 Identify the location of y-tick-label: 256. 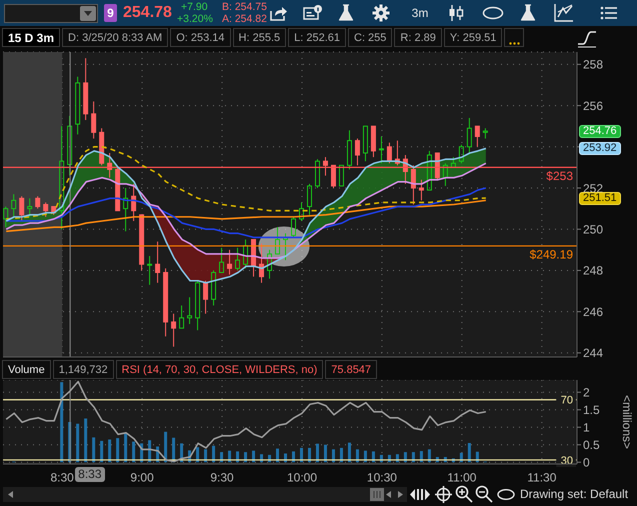
(593, 105).